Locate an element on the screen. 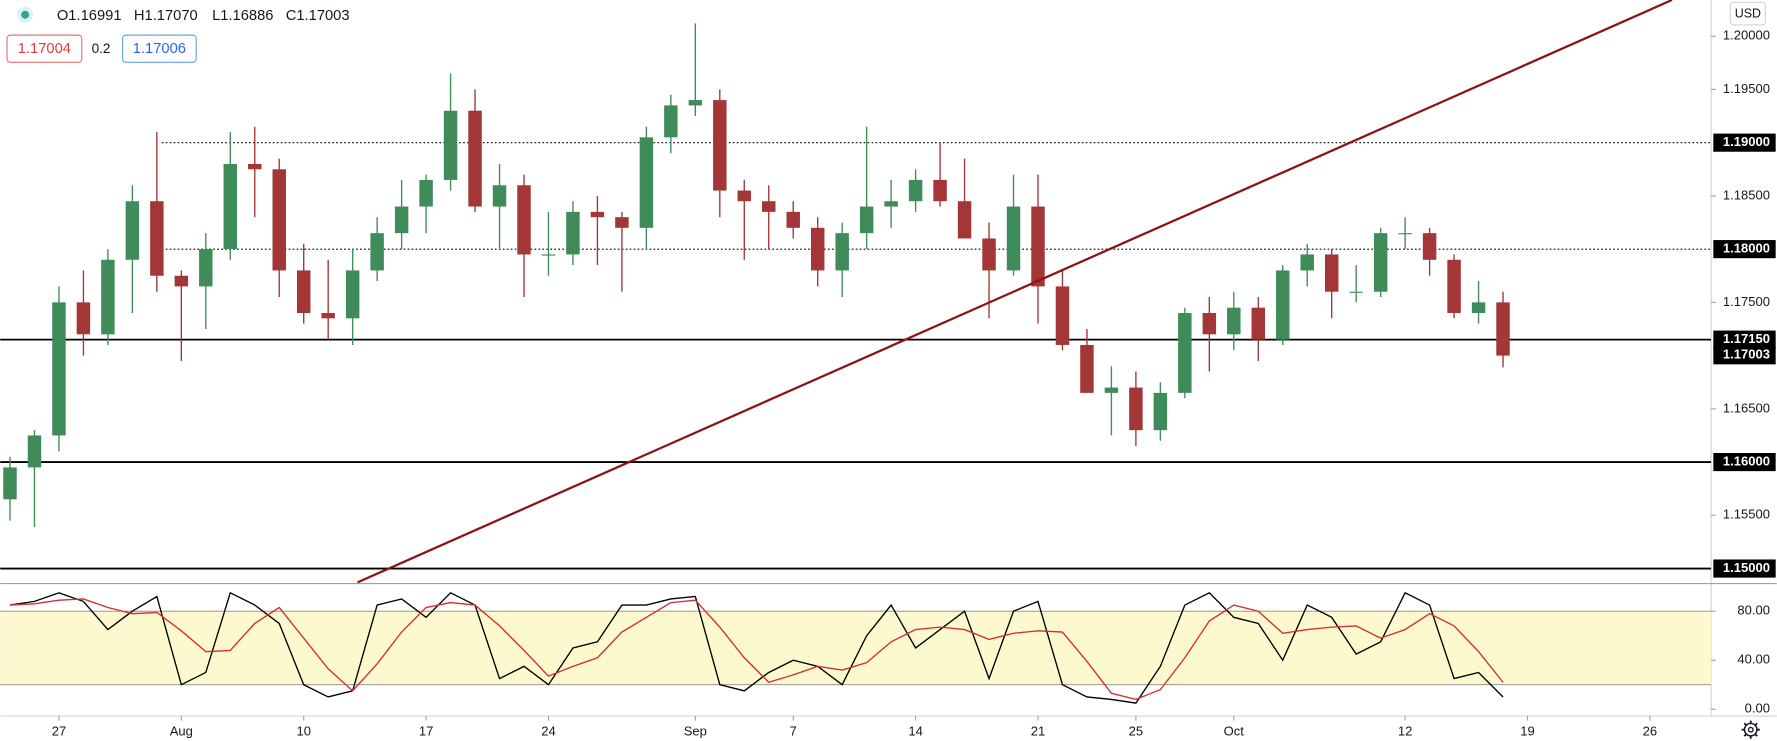  x-tick-label: 27 is located at coordinates (59, 730).